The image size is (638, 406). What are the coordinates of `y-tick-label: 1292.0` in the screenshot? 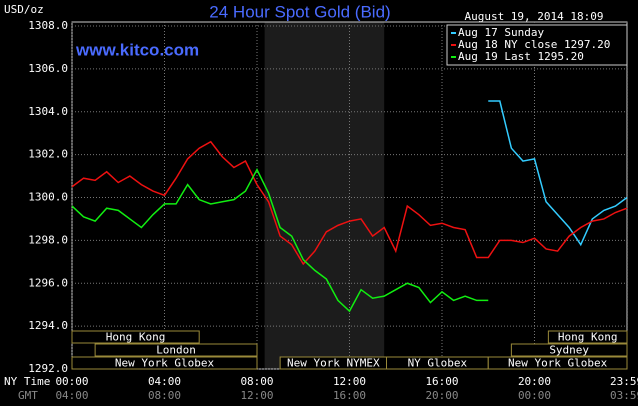 It's located at (48, 368).